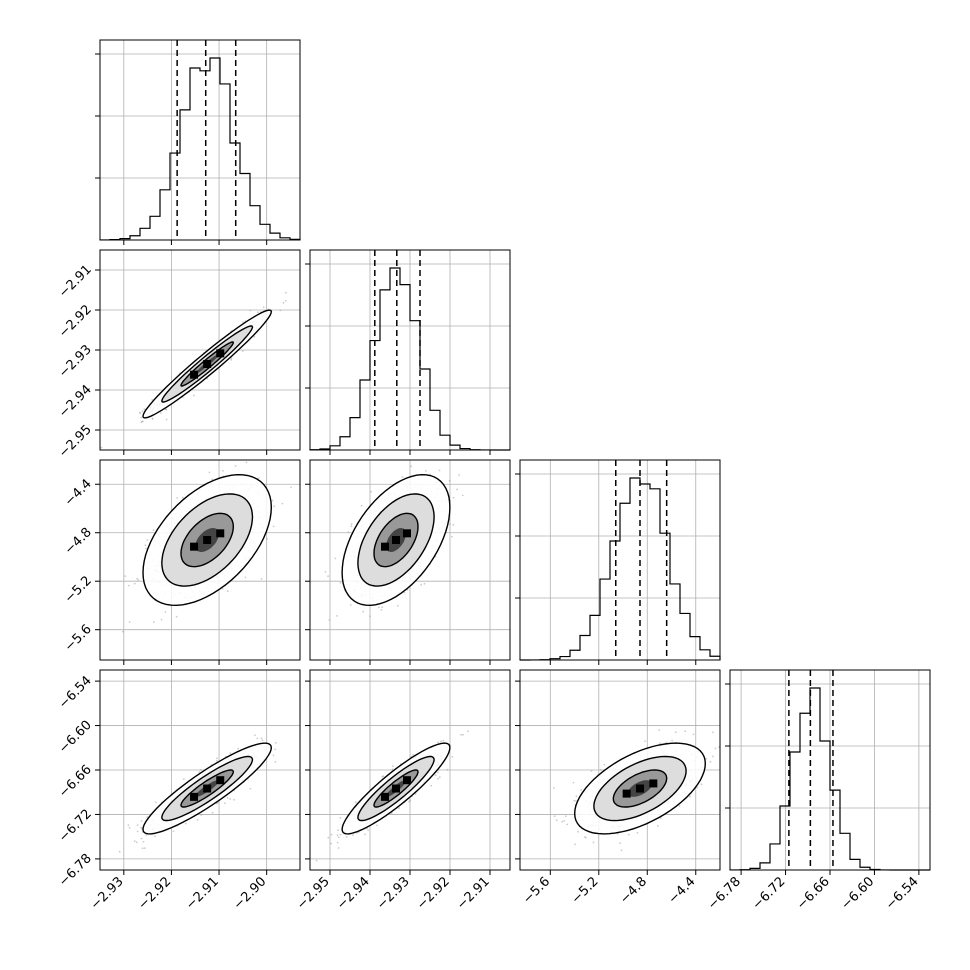 The image size is (970, 970). Describe the element at coordinates (78, 492) in the screenshot. I see `y-tick-label: −4.4` at that location.